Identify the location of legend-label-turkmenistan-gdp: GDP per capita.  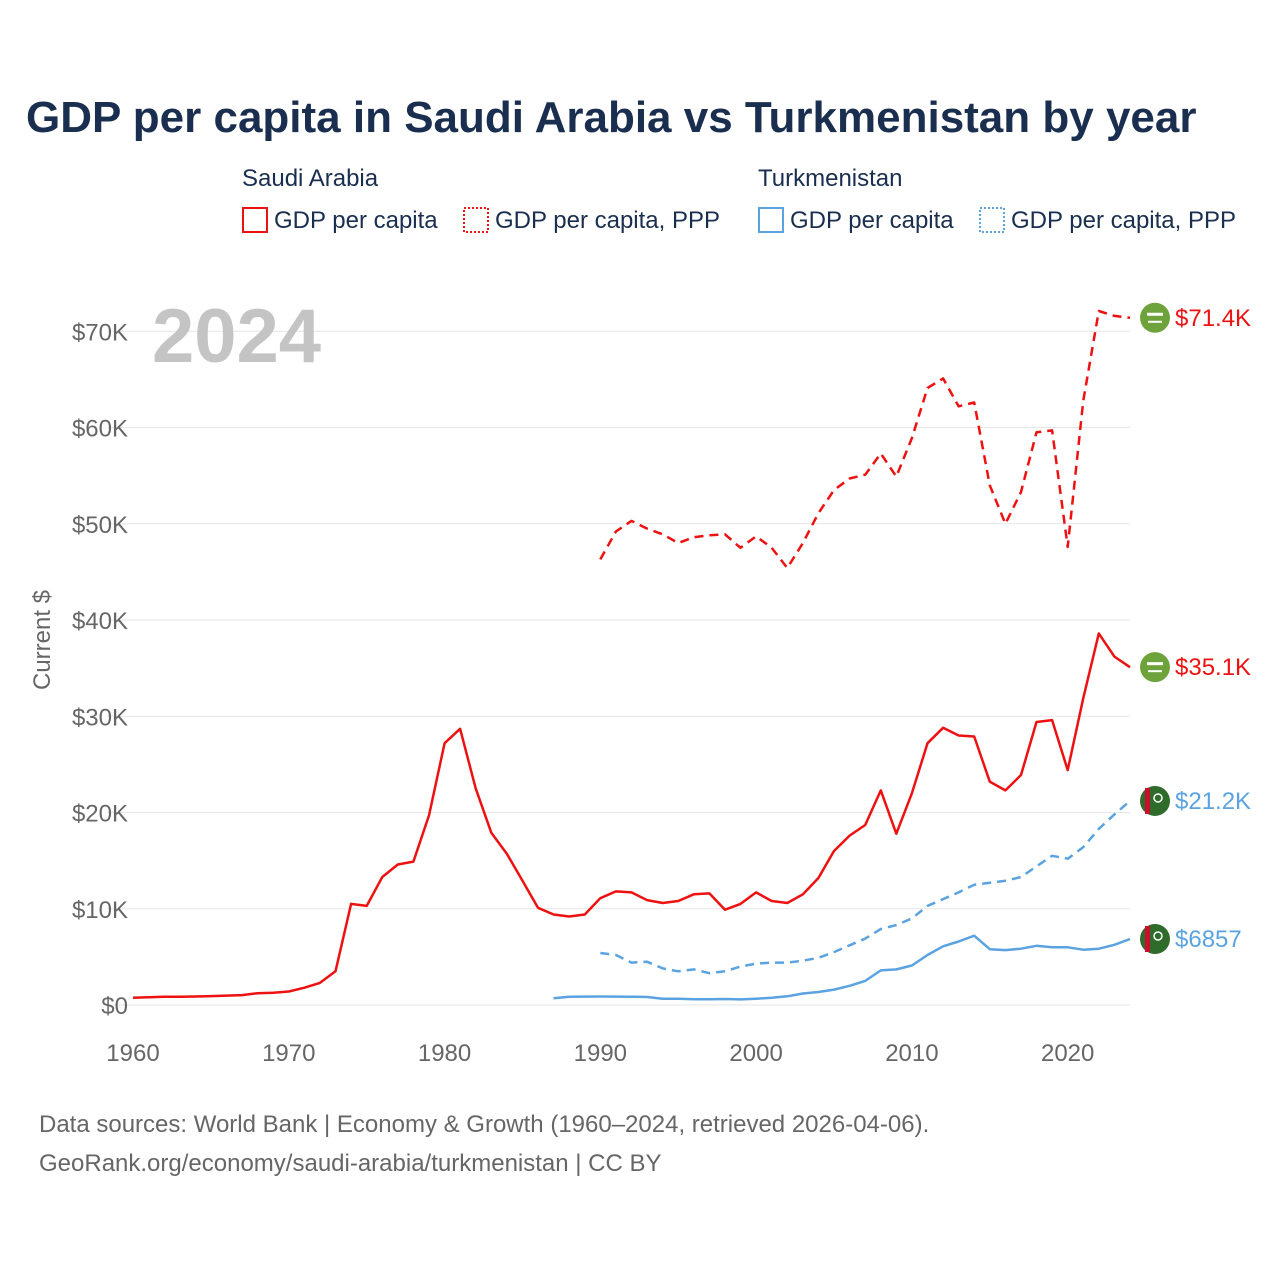
(872, 220).